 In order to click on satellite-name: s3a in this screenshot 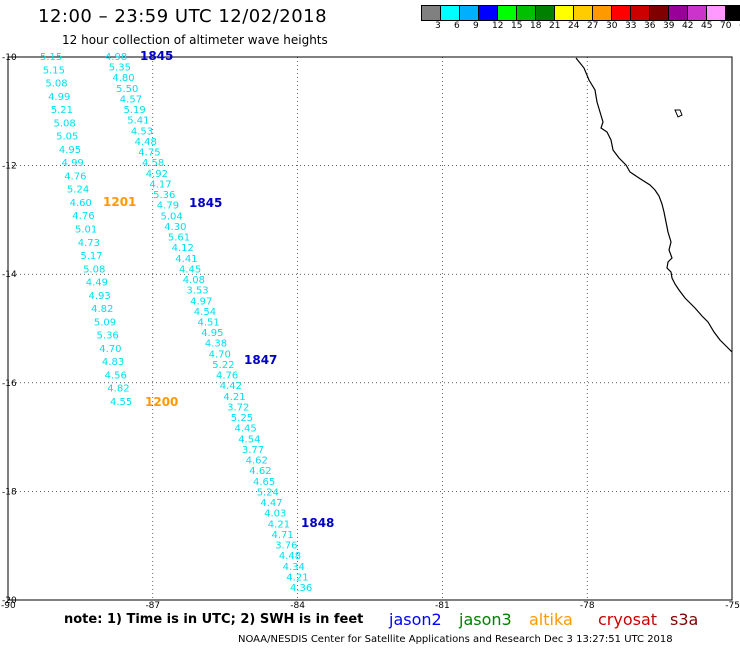, I will do `click(684, 619)`.